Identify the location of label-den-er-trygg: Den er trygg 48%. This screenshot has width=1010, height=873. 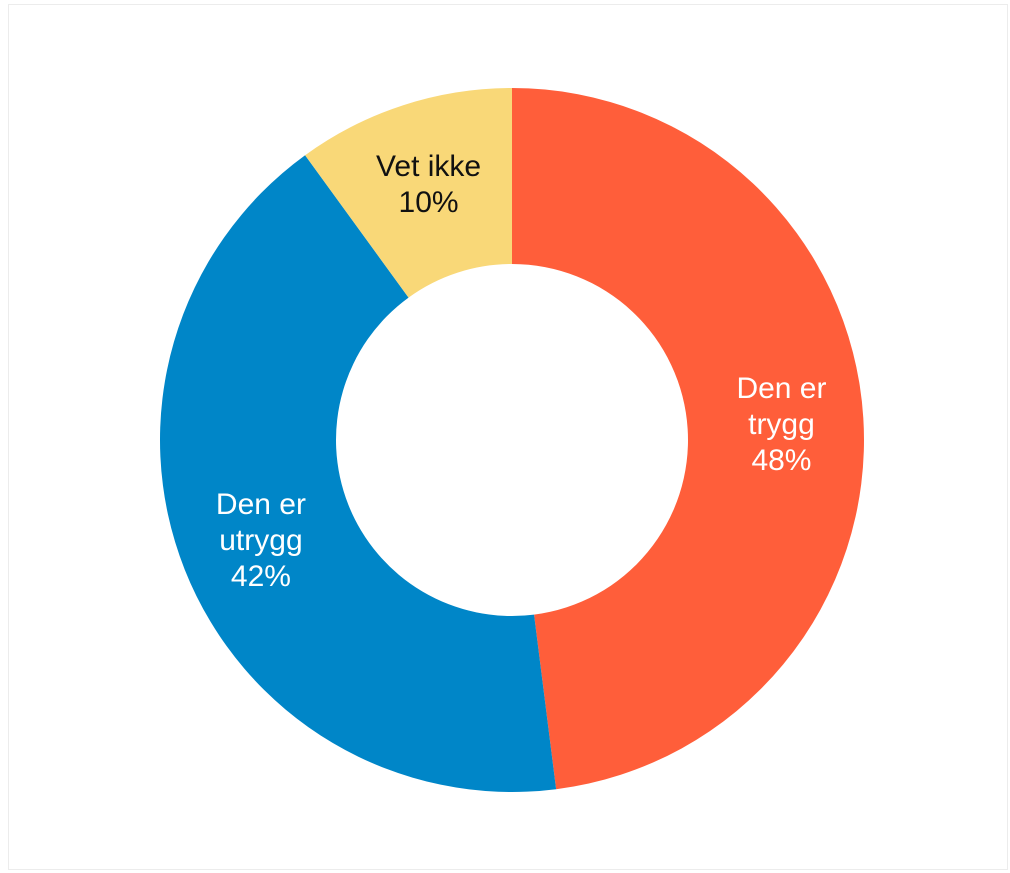
(781, 424).